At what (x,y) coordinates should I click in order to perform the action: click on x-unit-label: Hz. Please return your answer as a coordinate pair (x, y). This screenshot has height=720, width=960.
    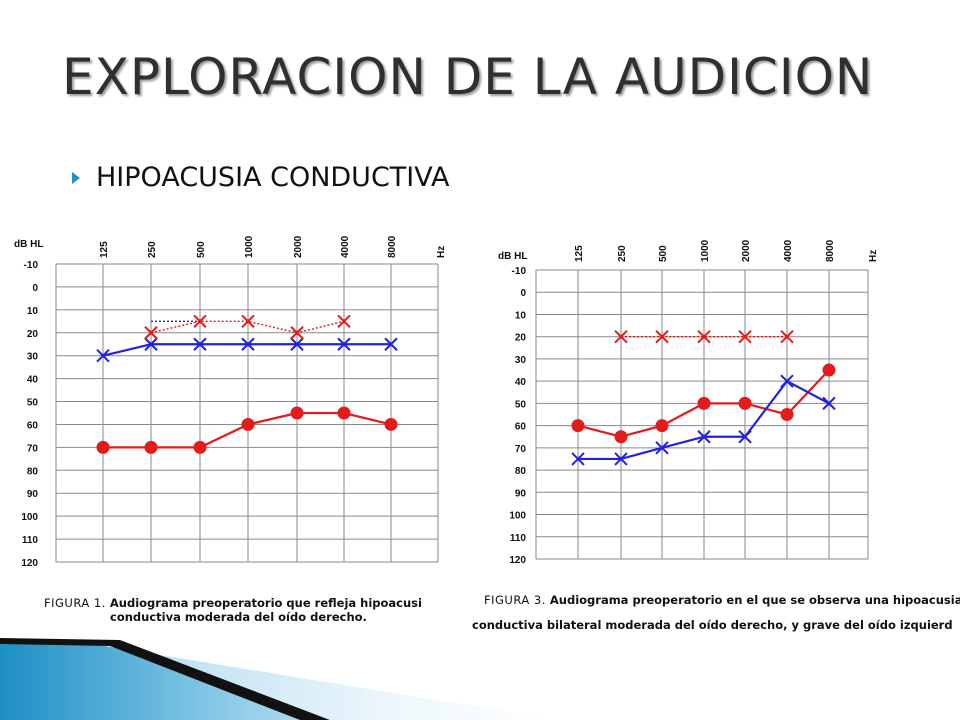
    Looking at the image, I should click on (441, 252).